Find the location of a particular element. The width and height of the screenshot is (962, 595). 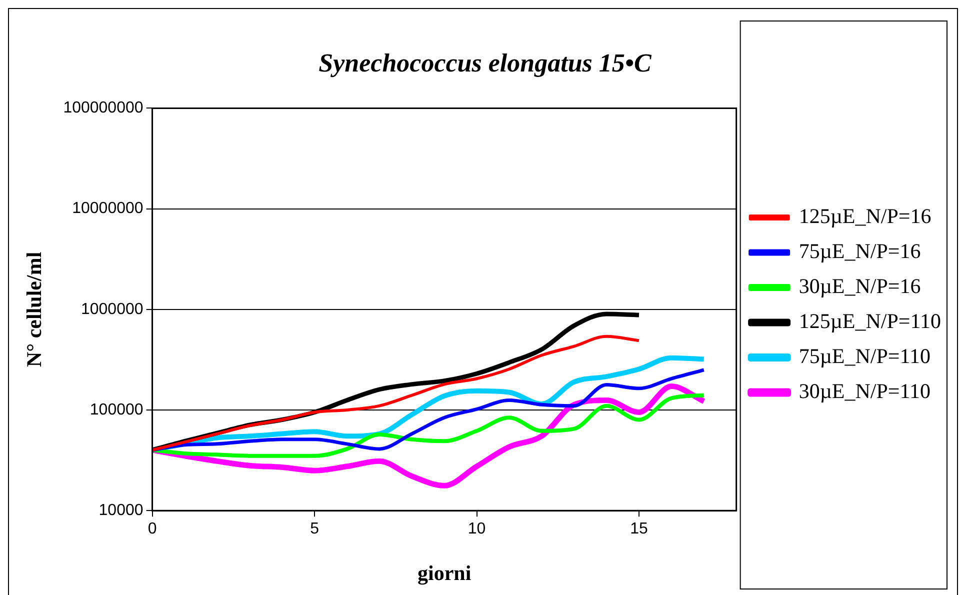

y-tick-label: 10000000 is located at coordinates (108, 209).